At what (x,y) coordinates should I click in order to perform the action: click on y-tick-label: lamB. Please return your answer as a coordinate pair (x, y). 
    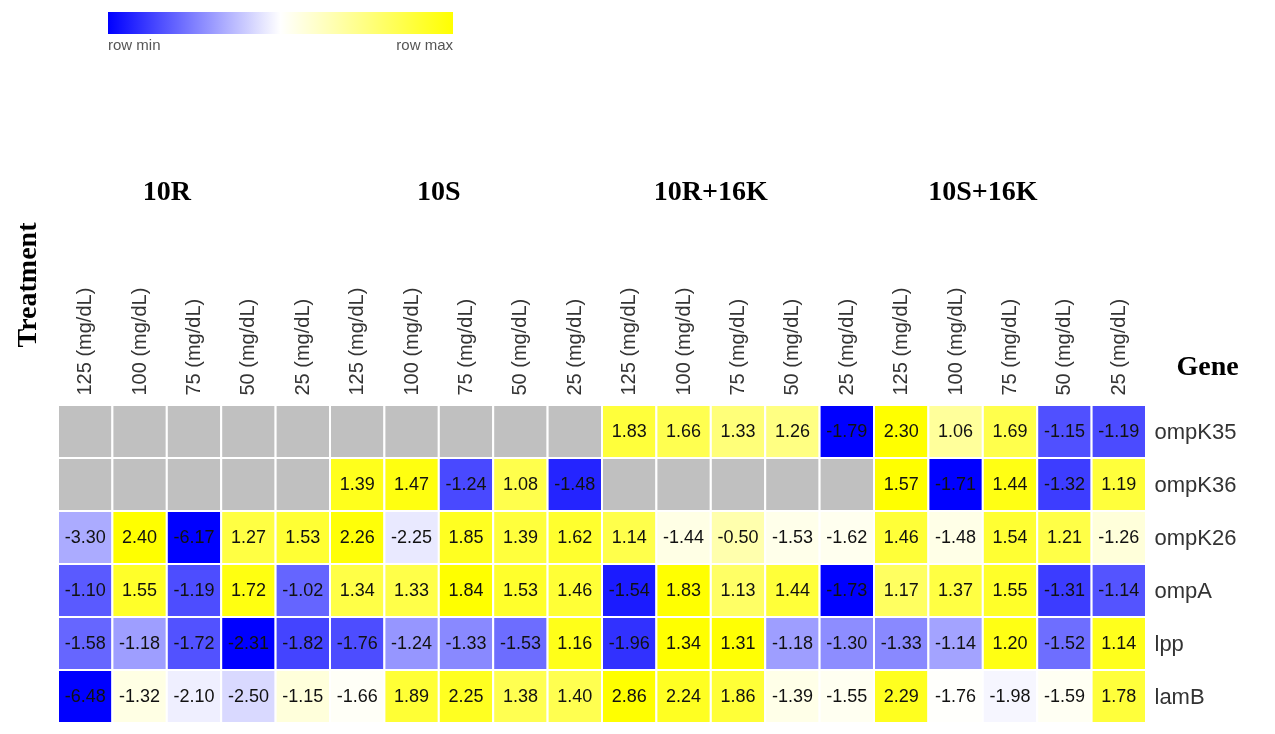
    Looking at the image, I should click on (1179, 696).